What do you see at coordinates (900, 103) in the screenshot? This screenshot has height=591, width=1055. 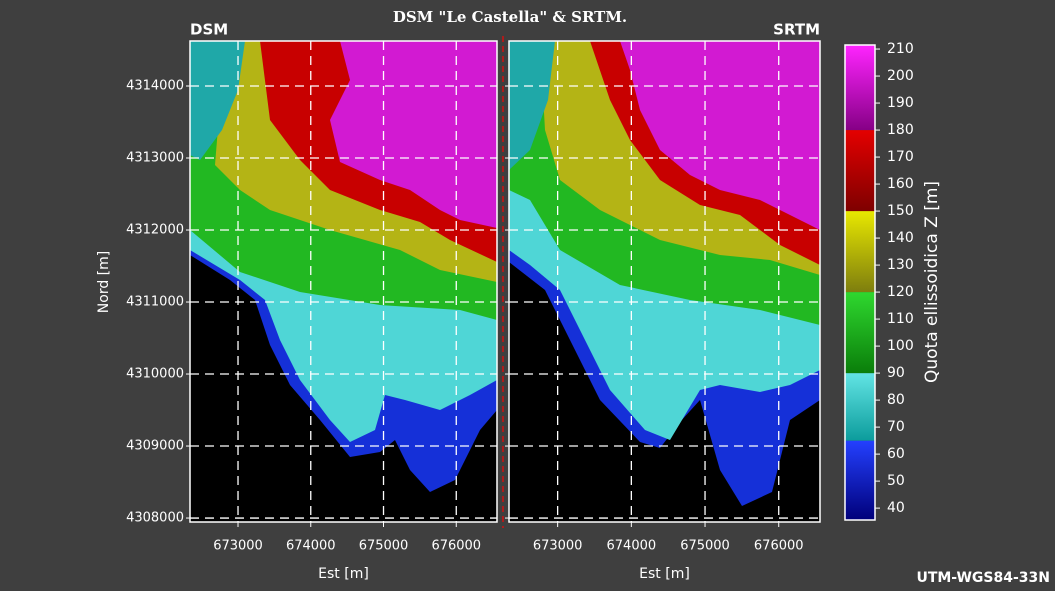 I see `colorbar-tick-label: 190` at bounding box center [900, 103].